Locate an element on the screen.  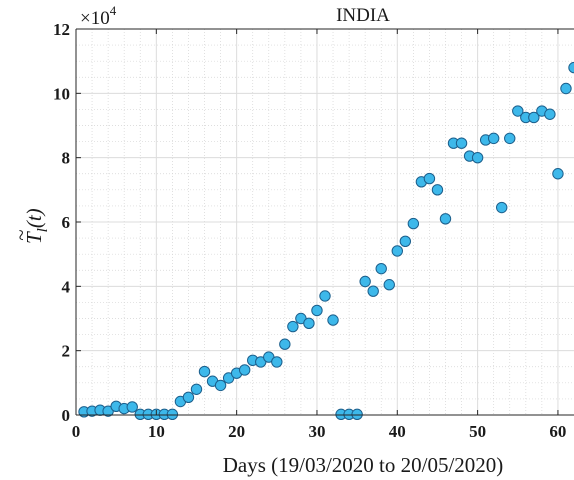
x-axis-label: Days (19/03/2020 to 20/05/2020) is located at coordinates (363, 465).